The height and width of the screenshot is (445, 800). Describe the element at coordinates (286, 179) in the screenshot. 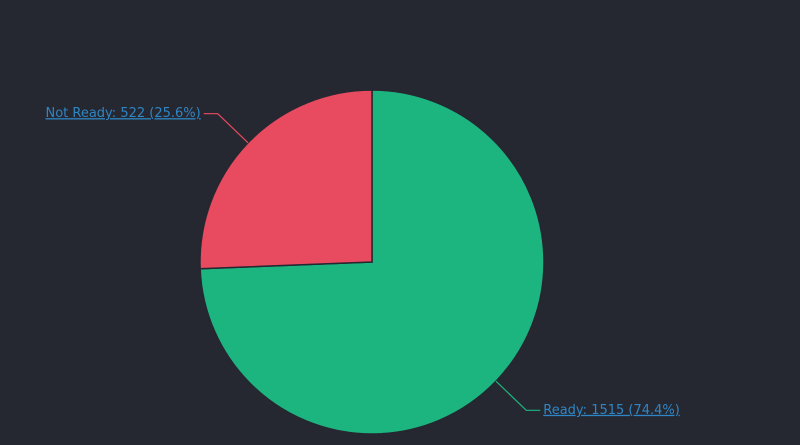

I see `pie-slice` at that location.